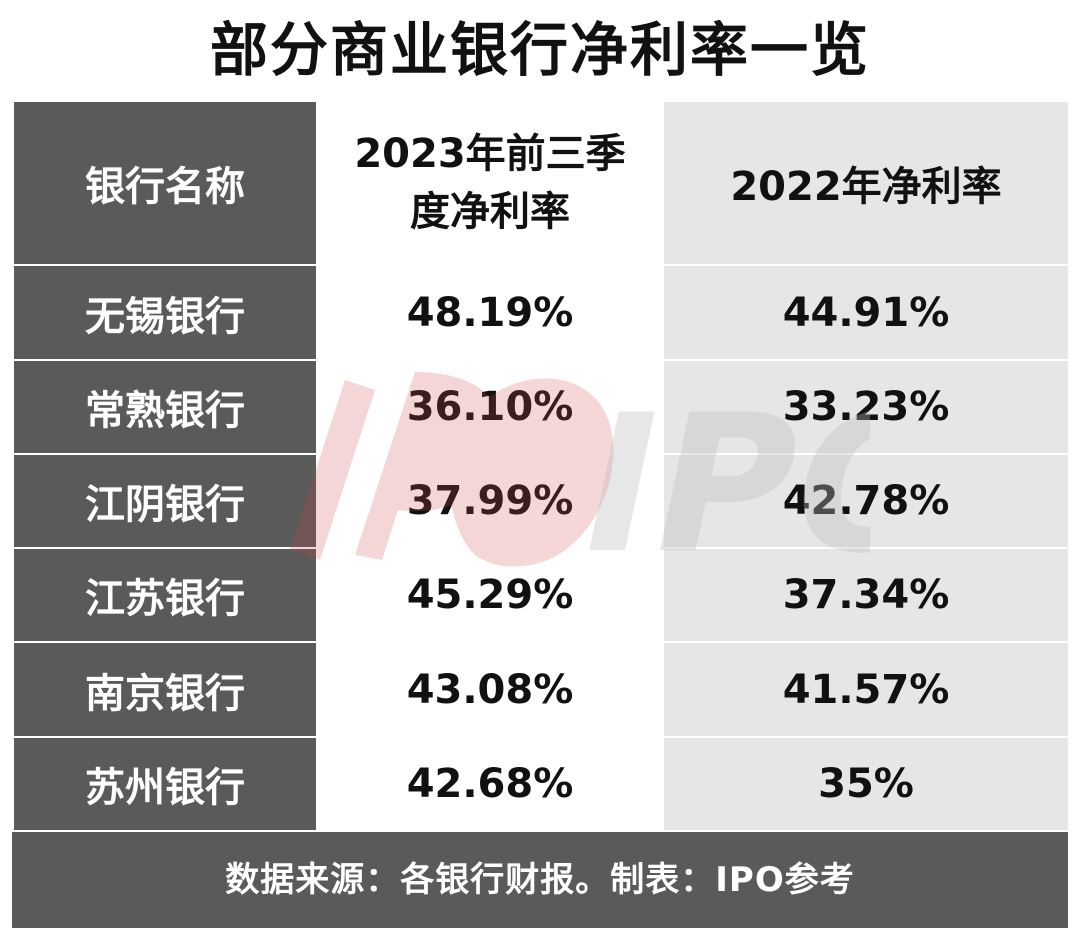 The height and width of the screenshot is (940, 1080). What do you see at coordinates (490, 183) in the screenshot?
I see `header-2023q3-net-margin: 2023年前三季 度净利率` at bounding box center [490, 183].